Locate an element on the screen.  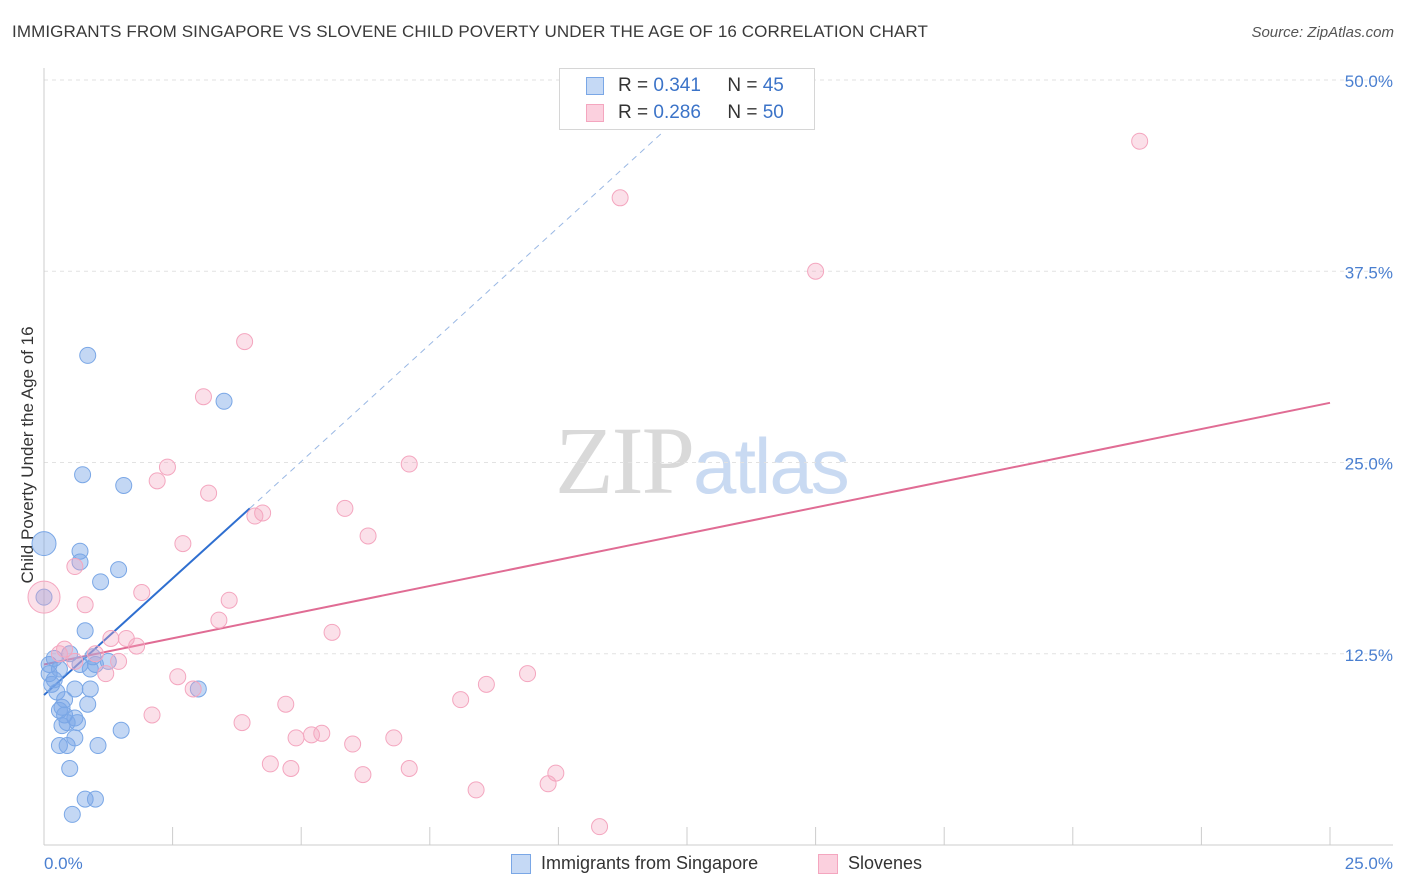
trend-line-singapore is located at coordinates (147, 601).